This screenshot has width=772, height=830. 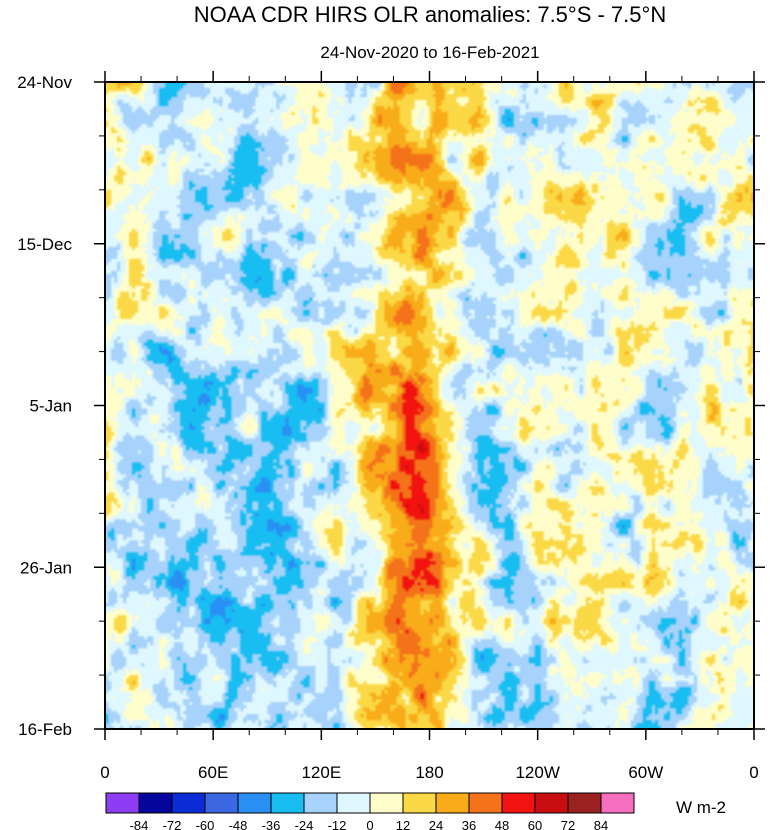 I want to click on y-tick-label: 16-Feb, so click(x=45, y=729).